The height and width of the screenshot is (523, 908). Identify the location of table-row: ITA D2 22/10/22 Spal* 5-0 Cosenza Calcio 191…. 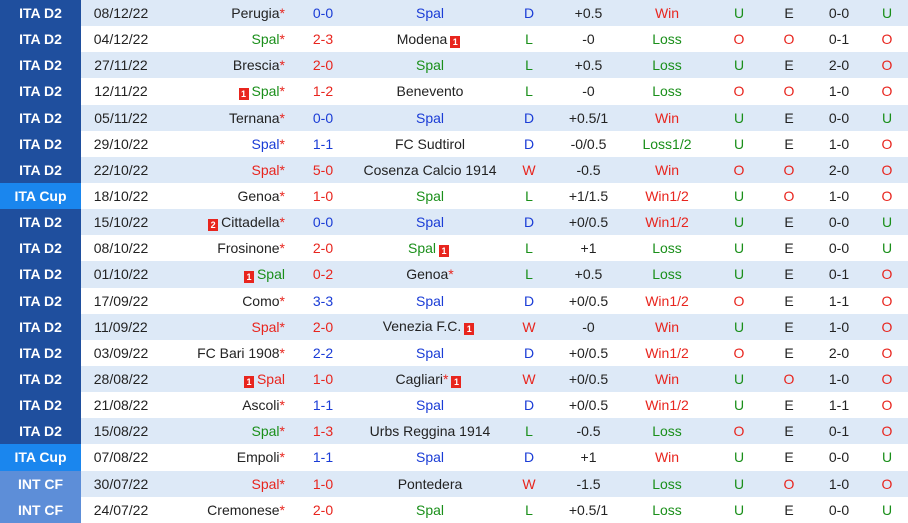
(454, 169).